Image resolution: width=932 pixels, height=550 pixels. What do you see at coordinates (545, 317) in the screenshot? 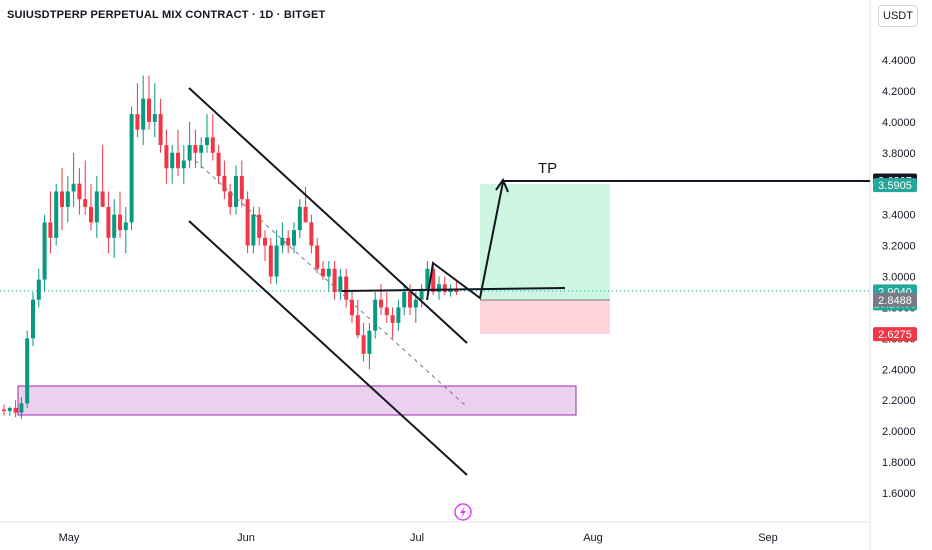
I see `stop-zone` at bounding box center [545, 317].